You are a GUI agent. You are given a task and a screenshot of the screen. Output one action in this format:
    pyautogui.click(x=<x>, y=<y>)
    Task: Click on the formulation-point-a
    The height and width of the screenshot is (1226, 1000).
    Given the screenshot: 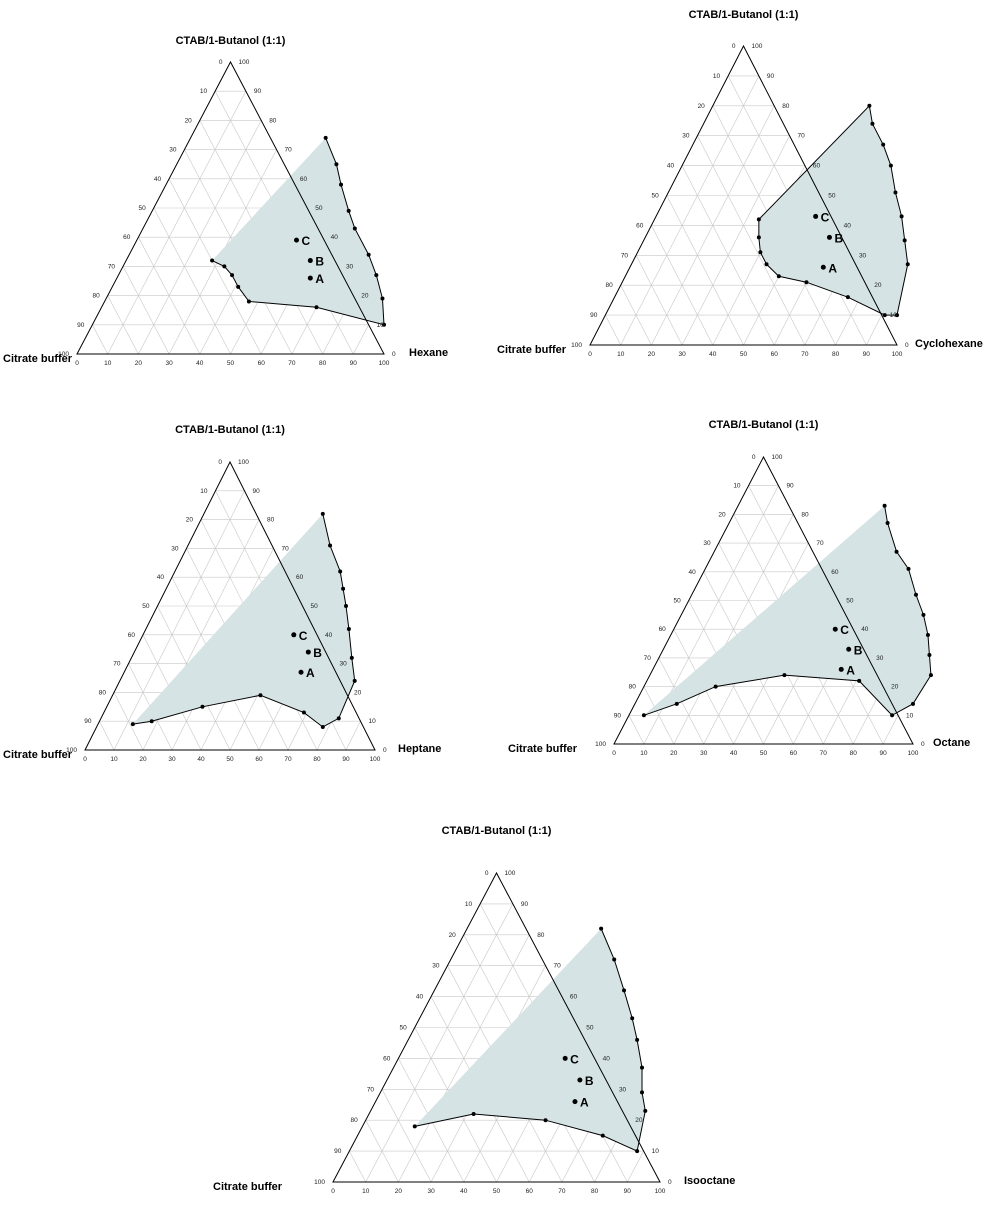 What is the action you would take?
    pyautogui.click(x=301, y=672)
    